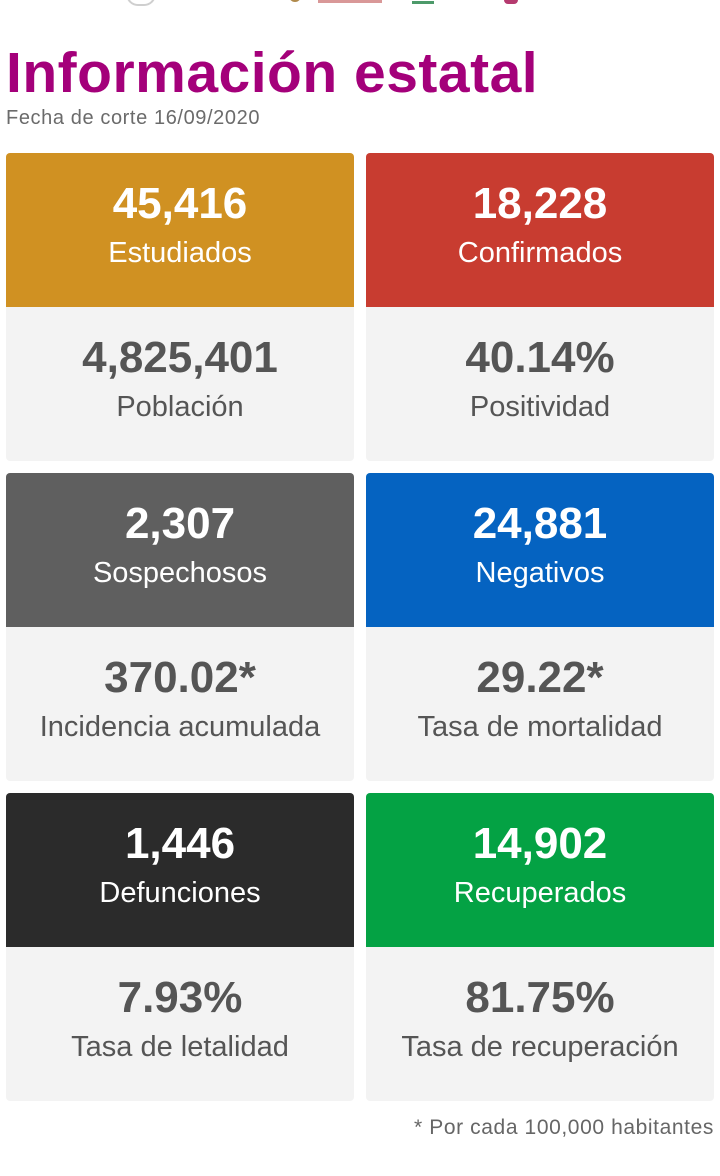  I want to click on state-wordmark-logo, so click(350, 1).